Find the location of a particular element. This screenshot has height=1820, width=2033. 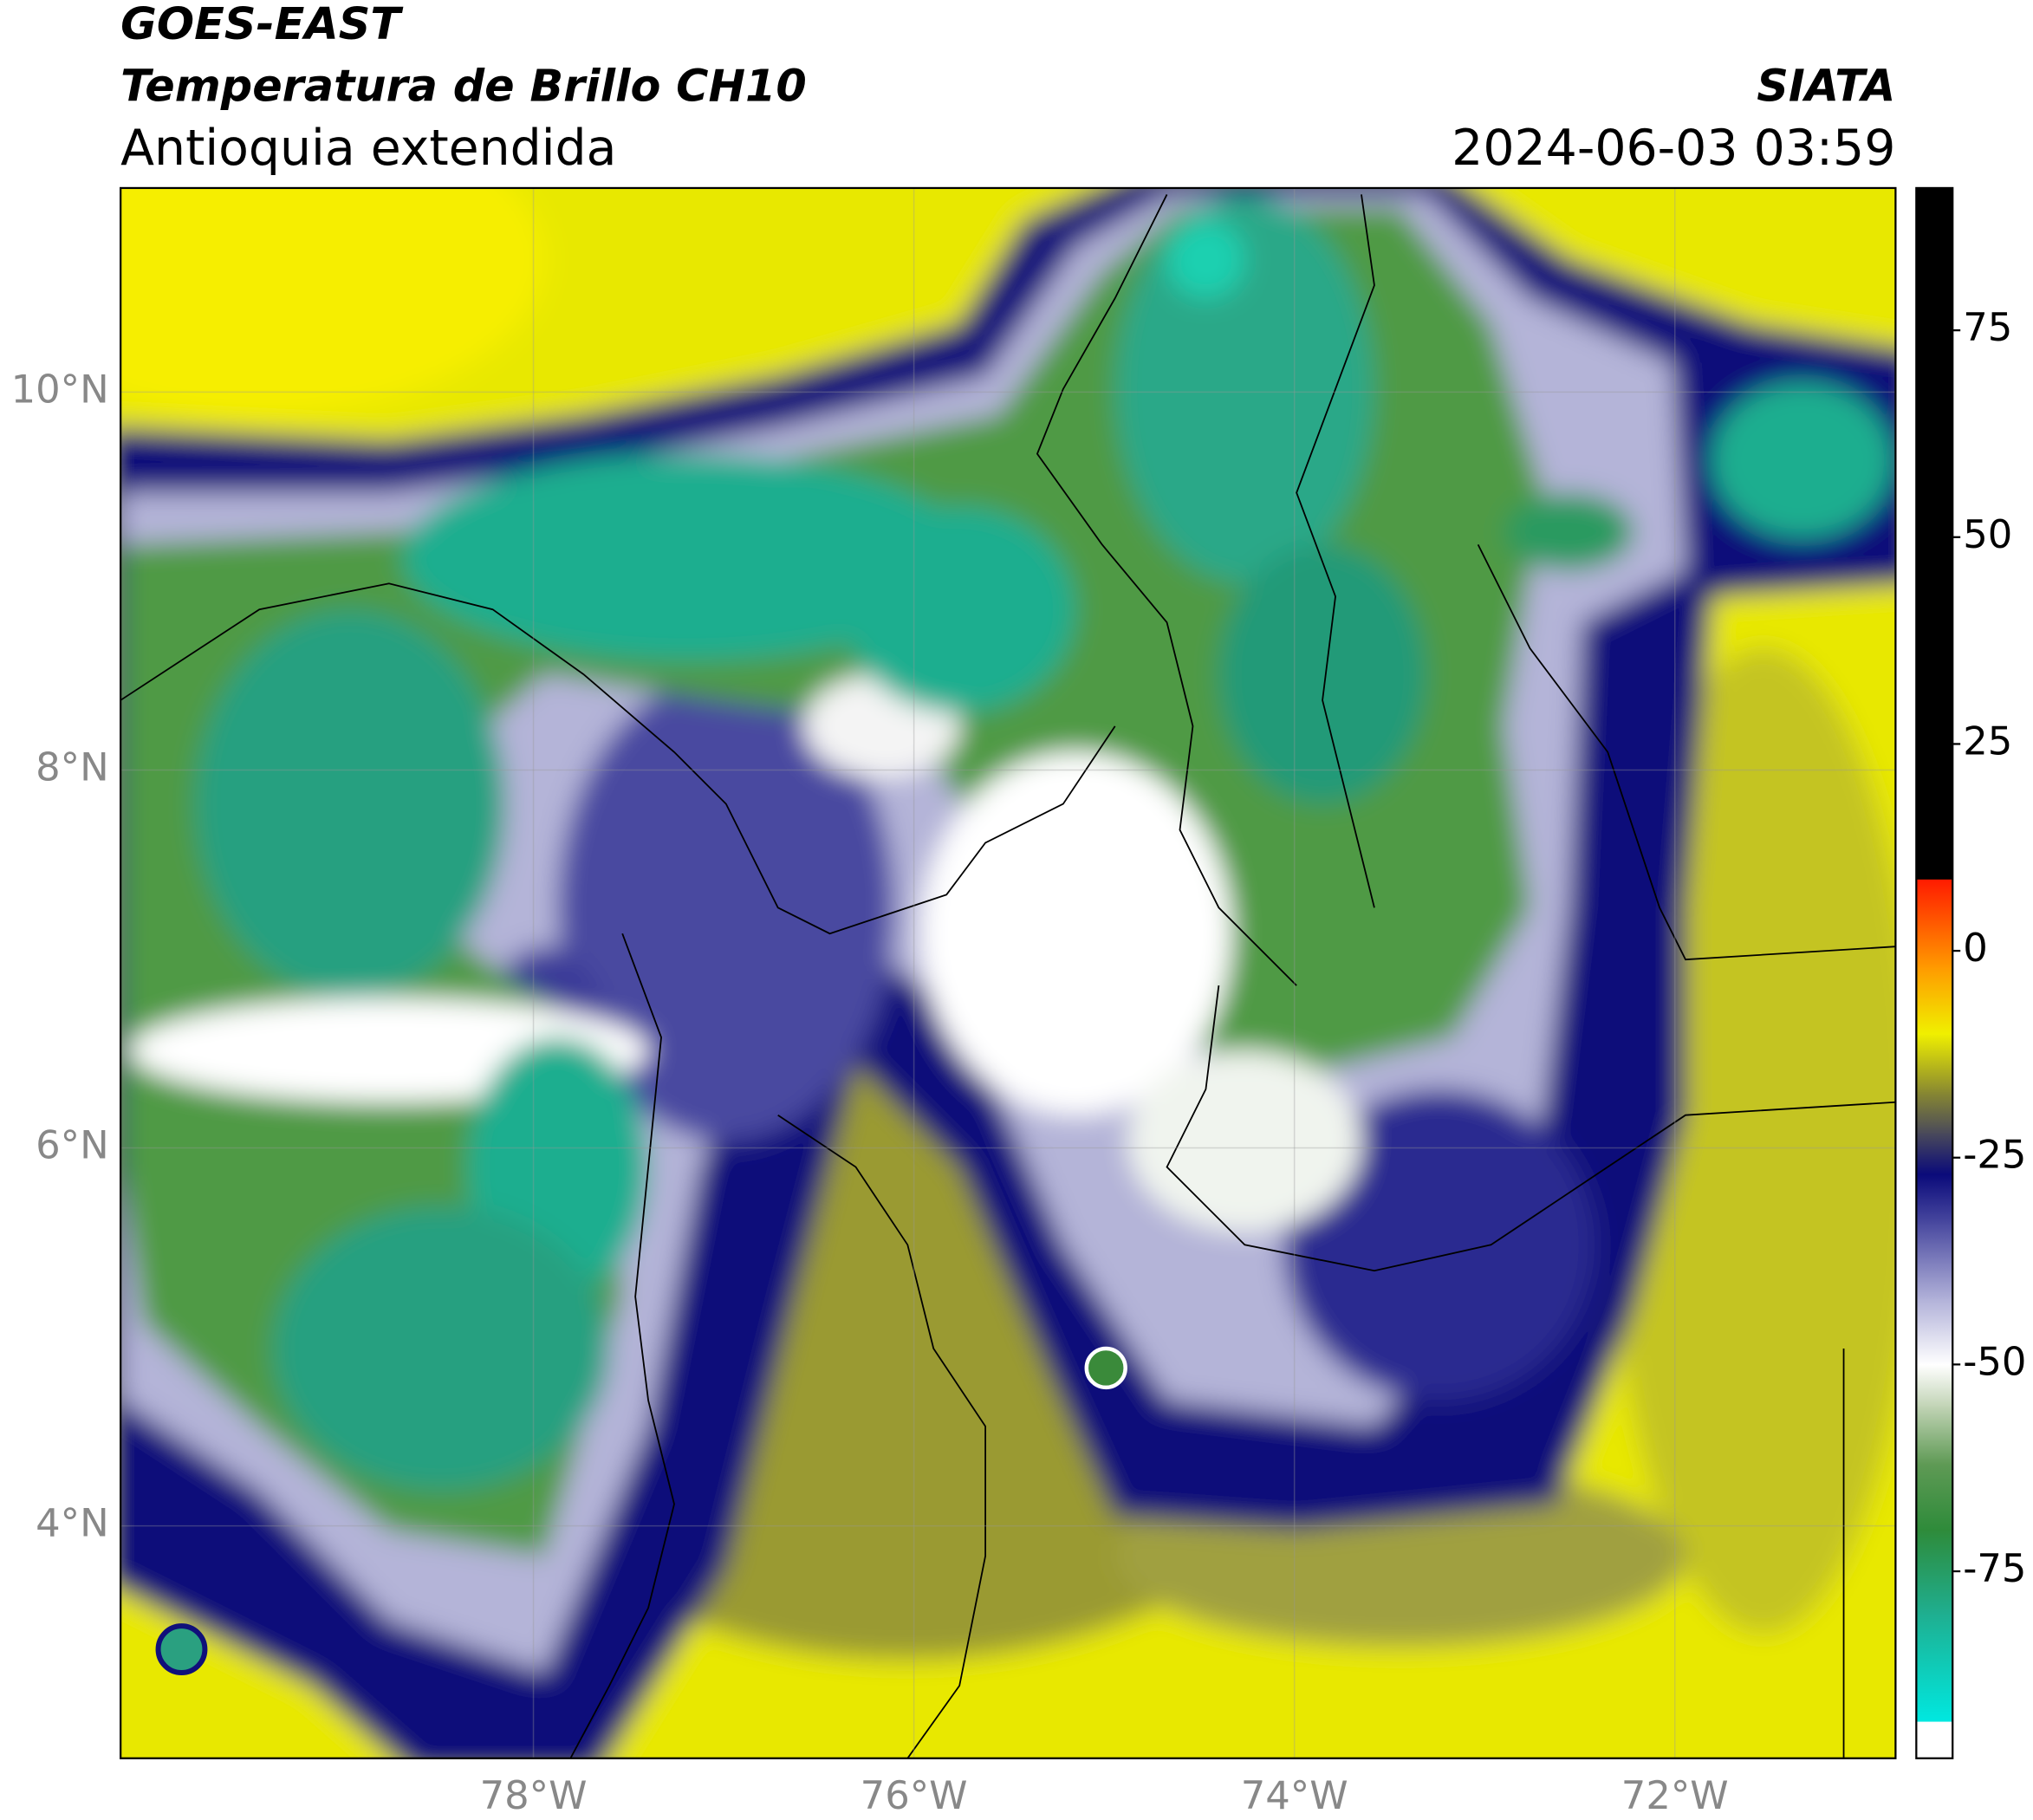

colorbar-tick-label: -50 is located at coordinates (1994, 1361).